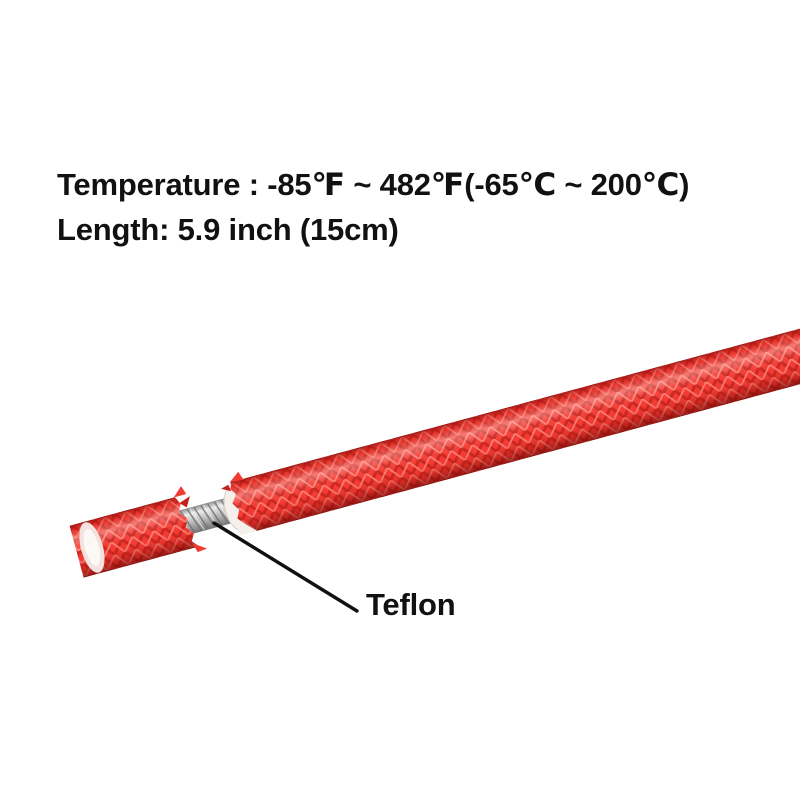  I want to click on cable-left-segment, so click(134, 536).